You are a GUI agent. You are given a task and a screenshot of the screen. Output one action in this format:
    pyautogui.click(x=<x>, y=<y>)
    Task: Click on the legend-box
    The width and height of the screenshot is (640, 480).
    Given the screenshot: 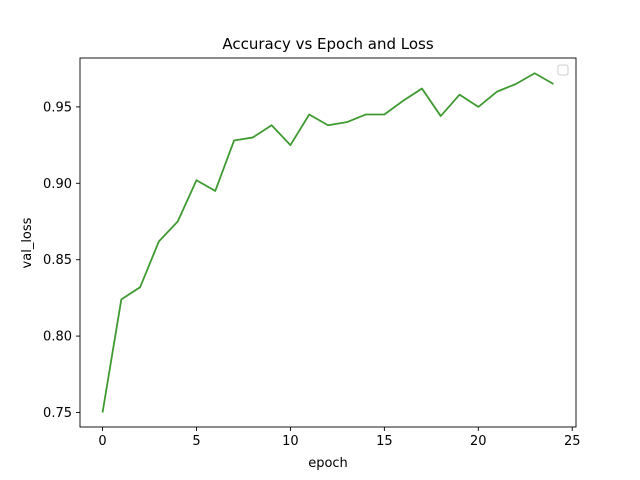 What is the action you would take?
    pyautogui.click(x=563, y=70)
    